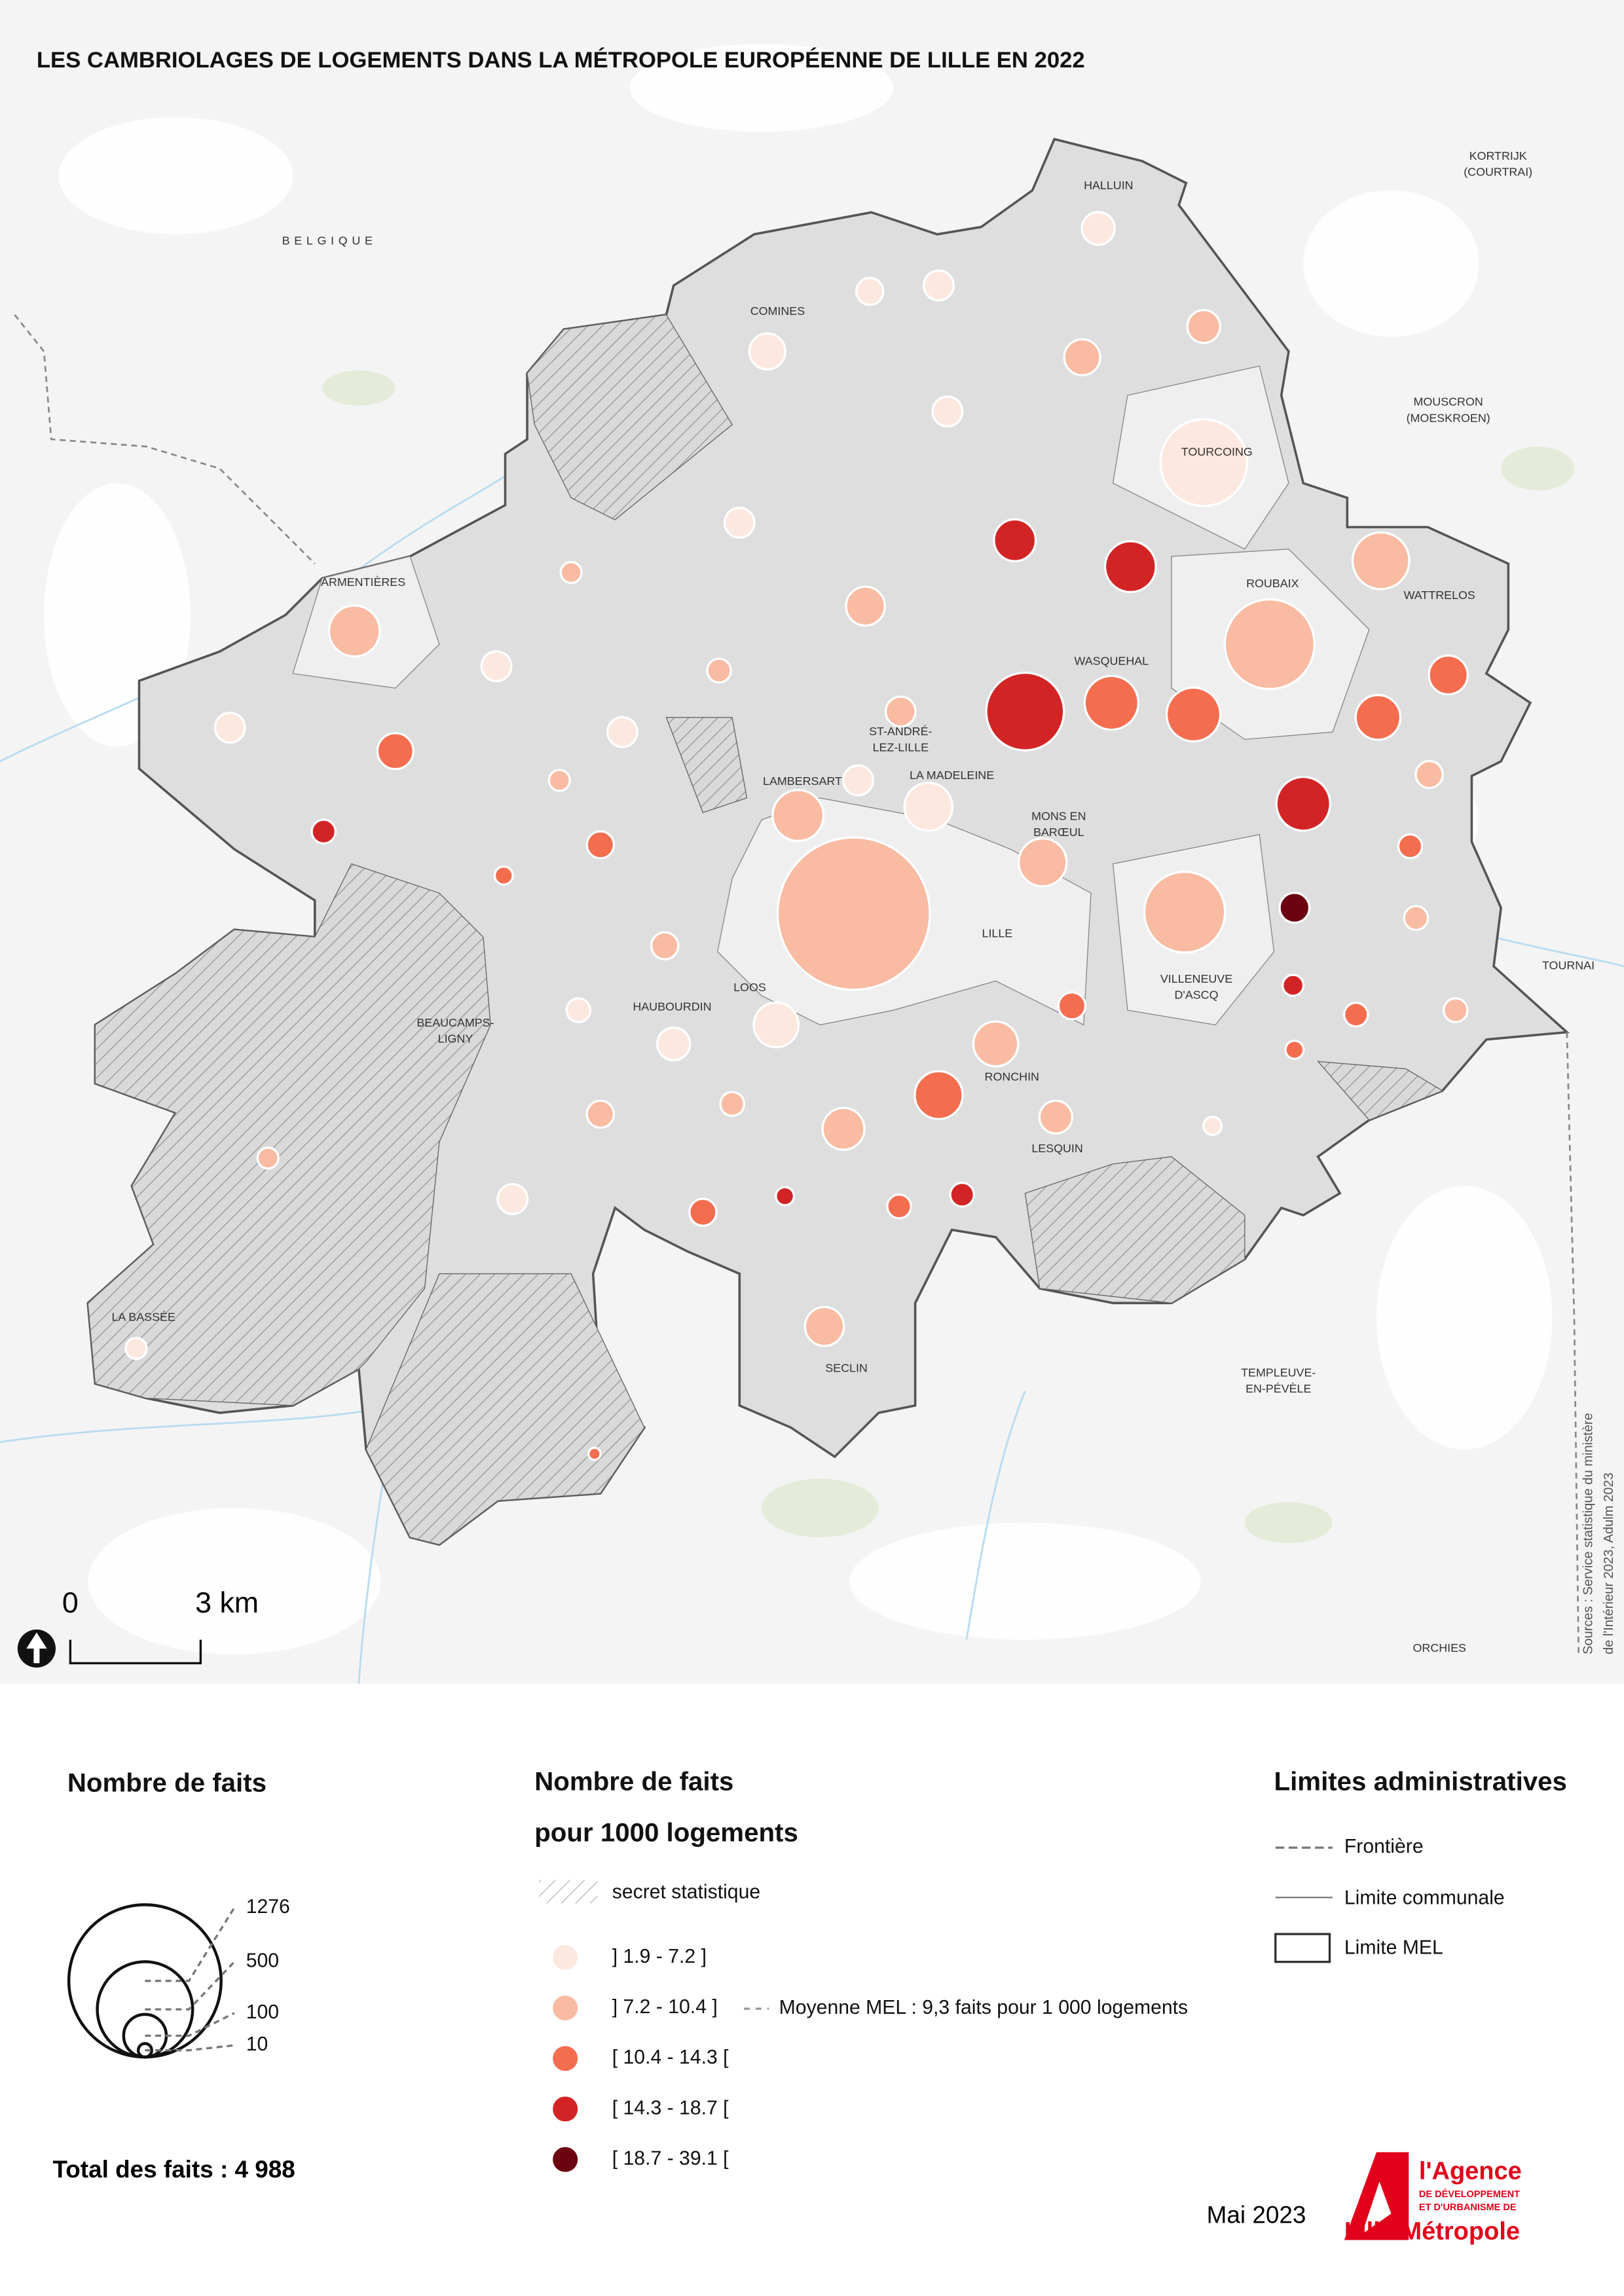 The image size is (1624, 2296). What do you see at coordinates (1440, 1647) in the screenshot?
I see `place-label: ORCHIES` at bounding box center [1440, 1647].